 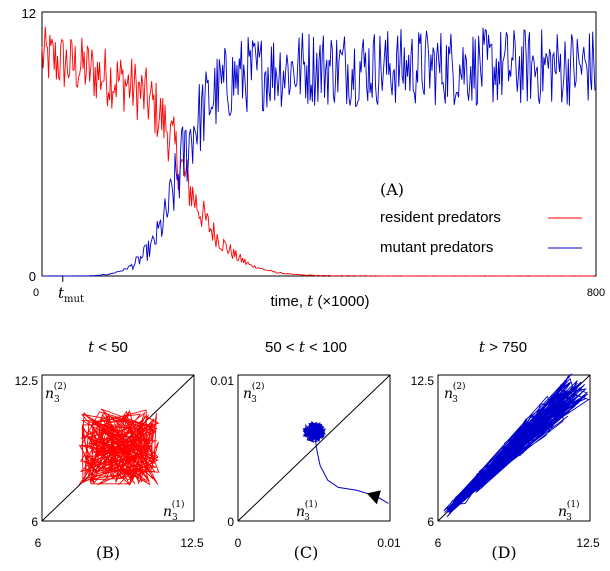 What do you see at coordinates (438, 543) in the screenshot?
I see `d-xtick-left: 6` at bounding box center [438, 543].